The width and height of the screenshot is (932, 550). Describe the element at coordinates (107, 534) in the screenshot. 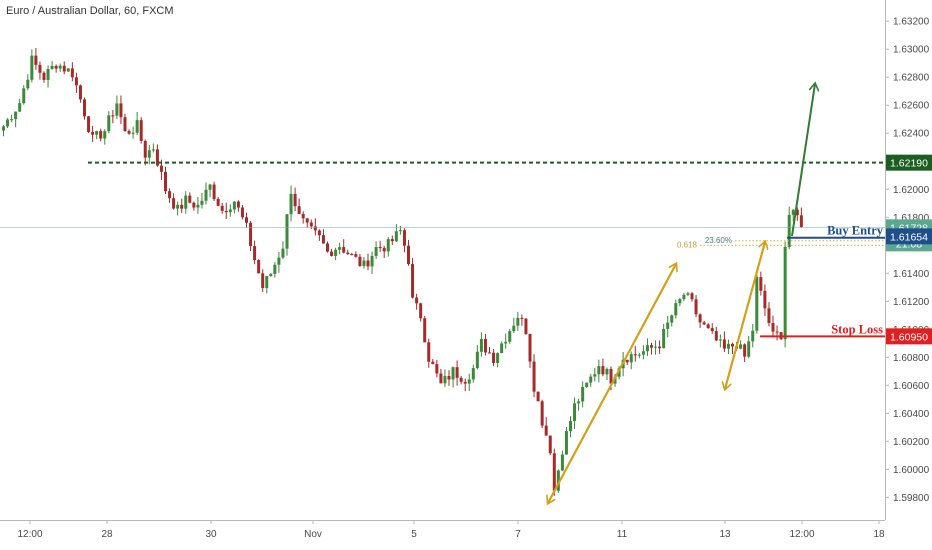

I see `x-tick-label: 28` at that location.